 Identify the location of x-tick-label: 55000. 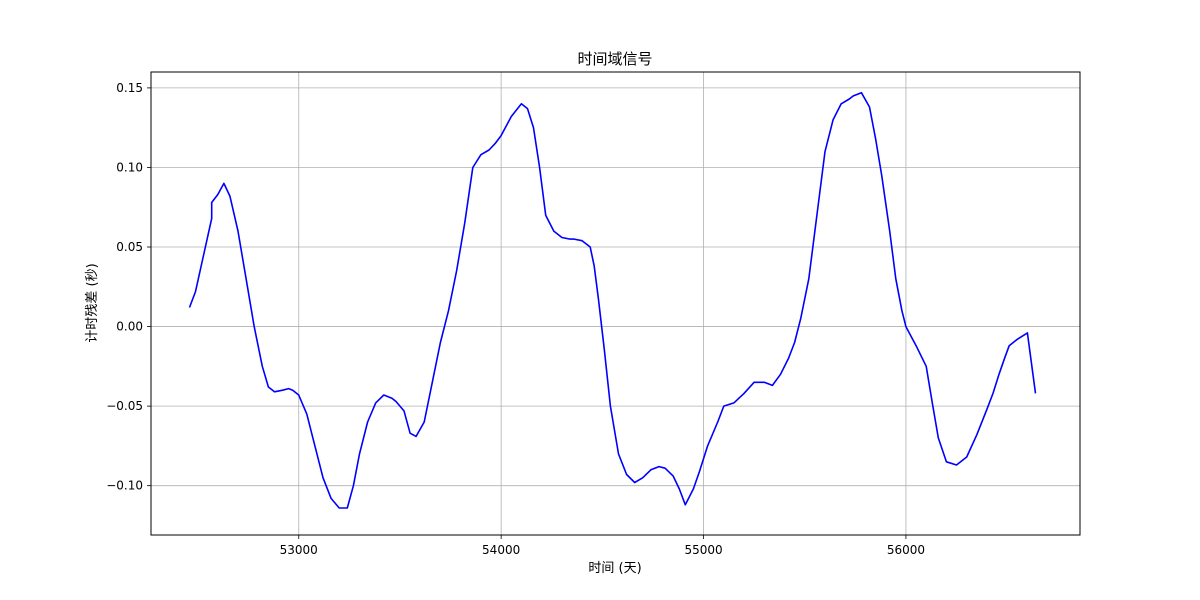
(703, 550).